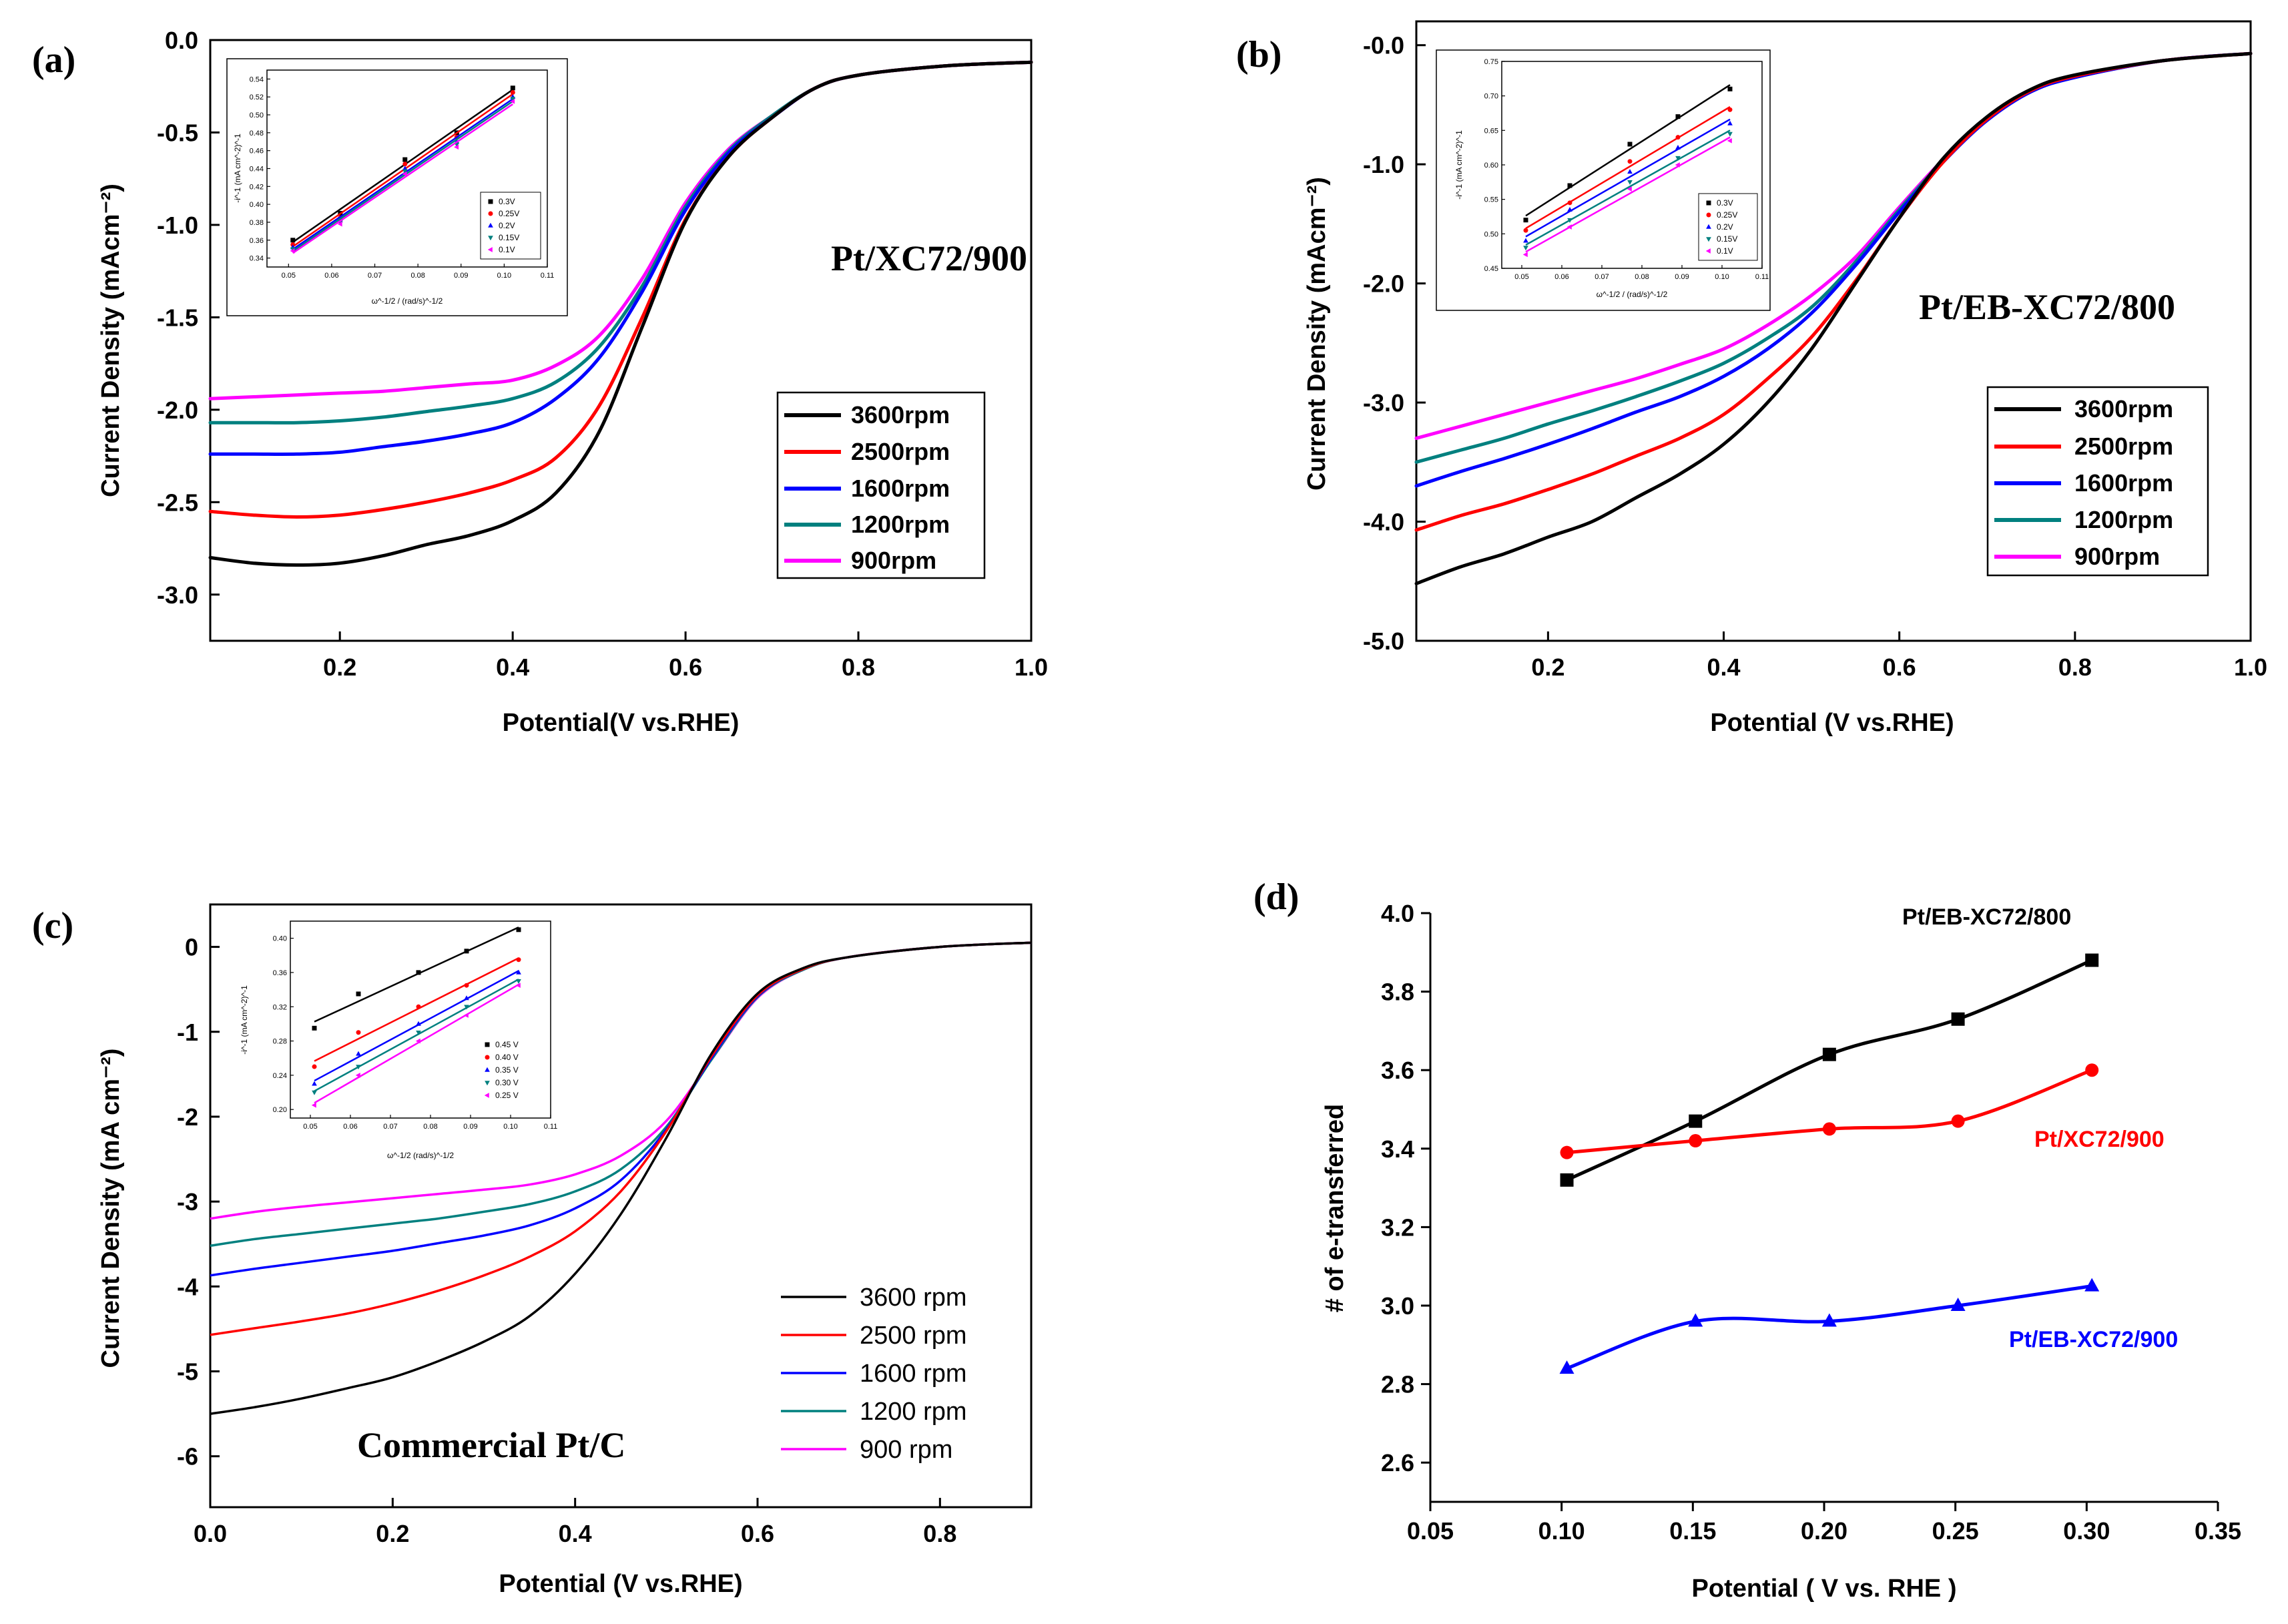  What do you see at coordinates (620, 313) in the screenshot?
I see `curve-3600rpm` at bounding box center [620, 313].